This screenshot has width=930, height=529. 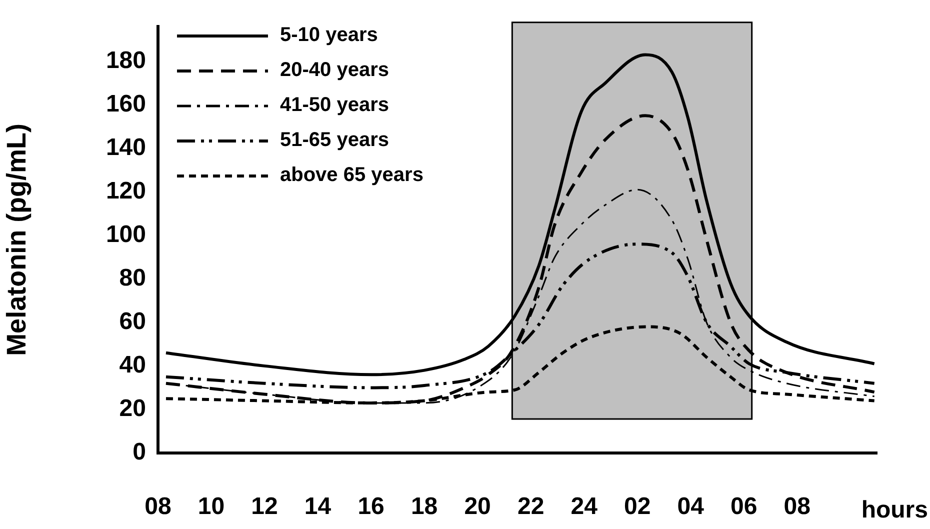 What do you see at coordinates (318, 506) in the screenshot?
I see `x-tick-label: 14` at bounding box center [318, 506].